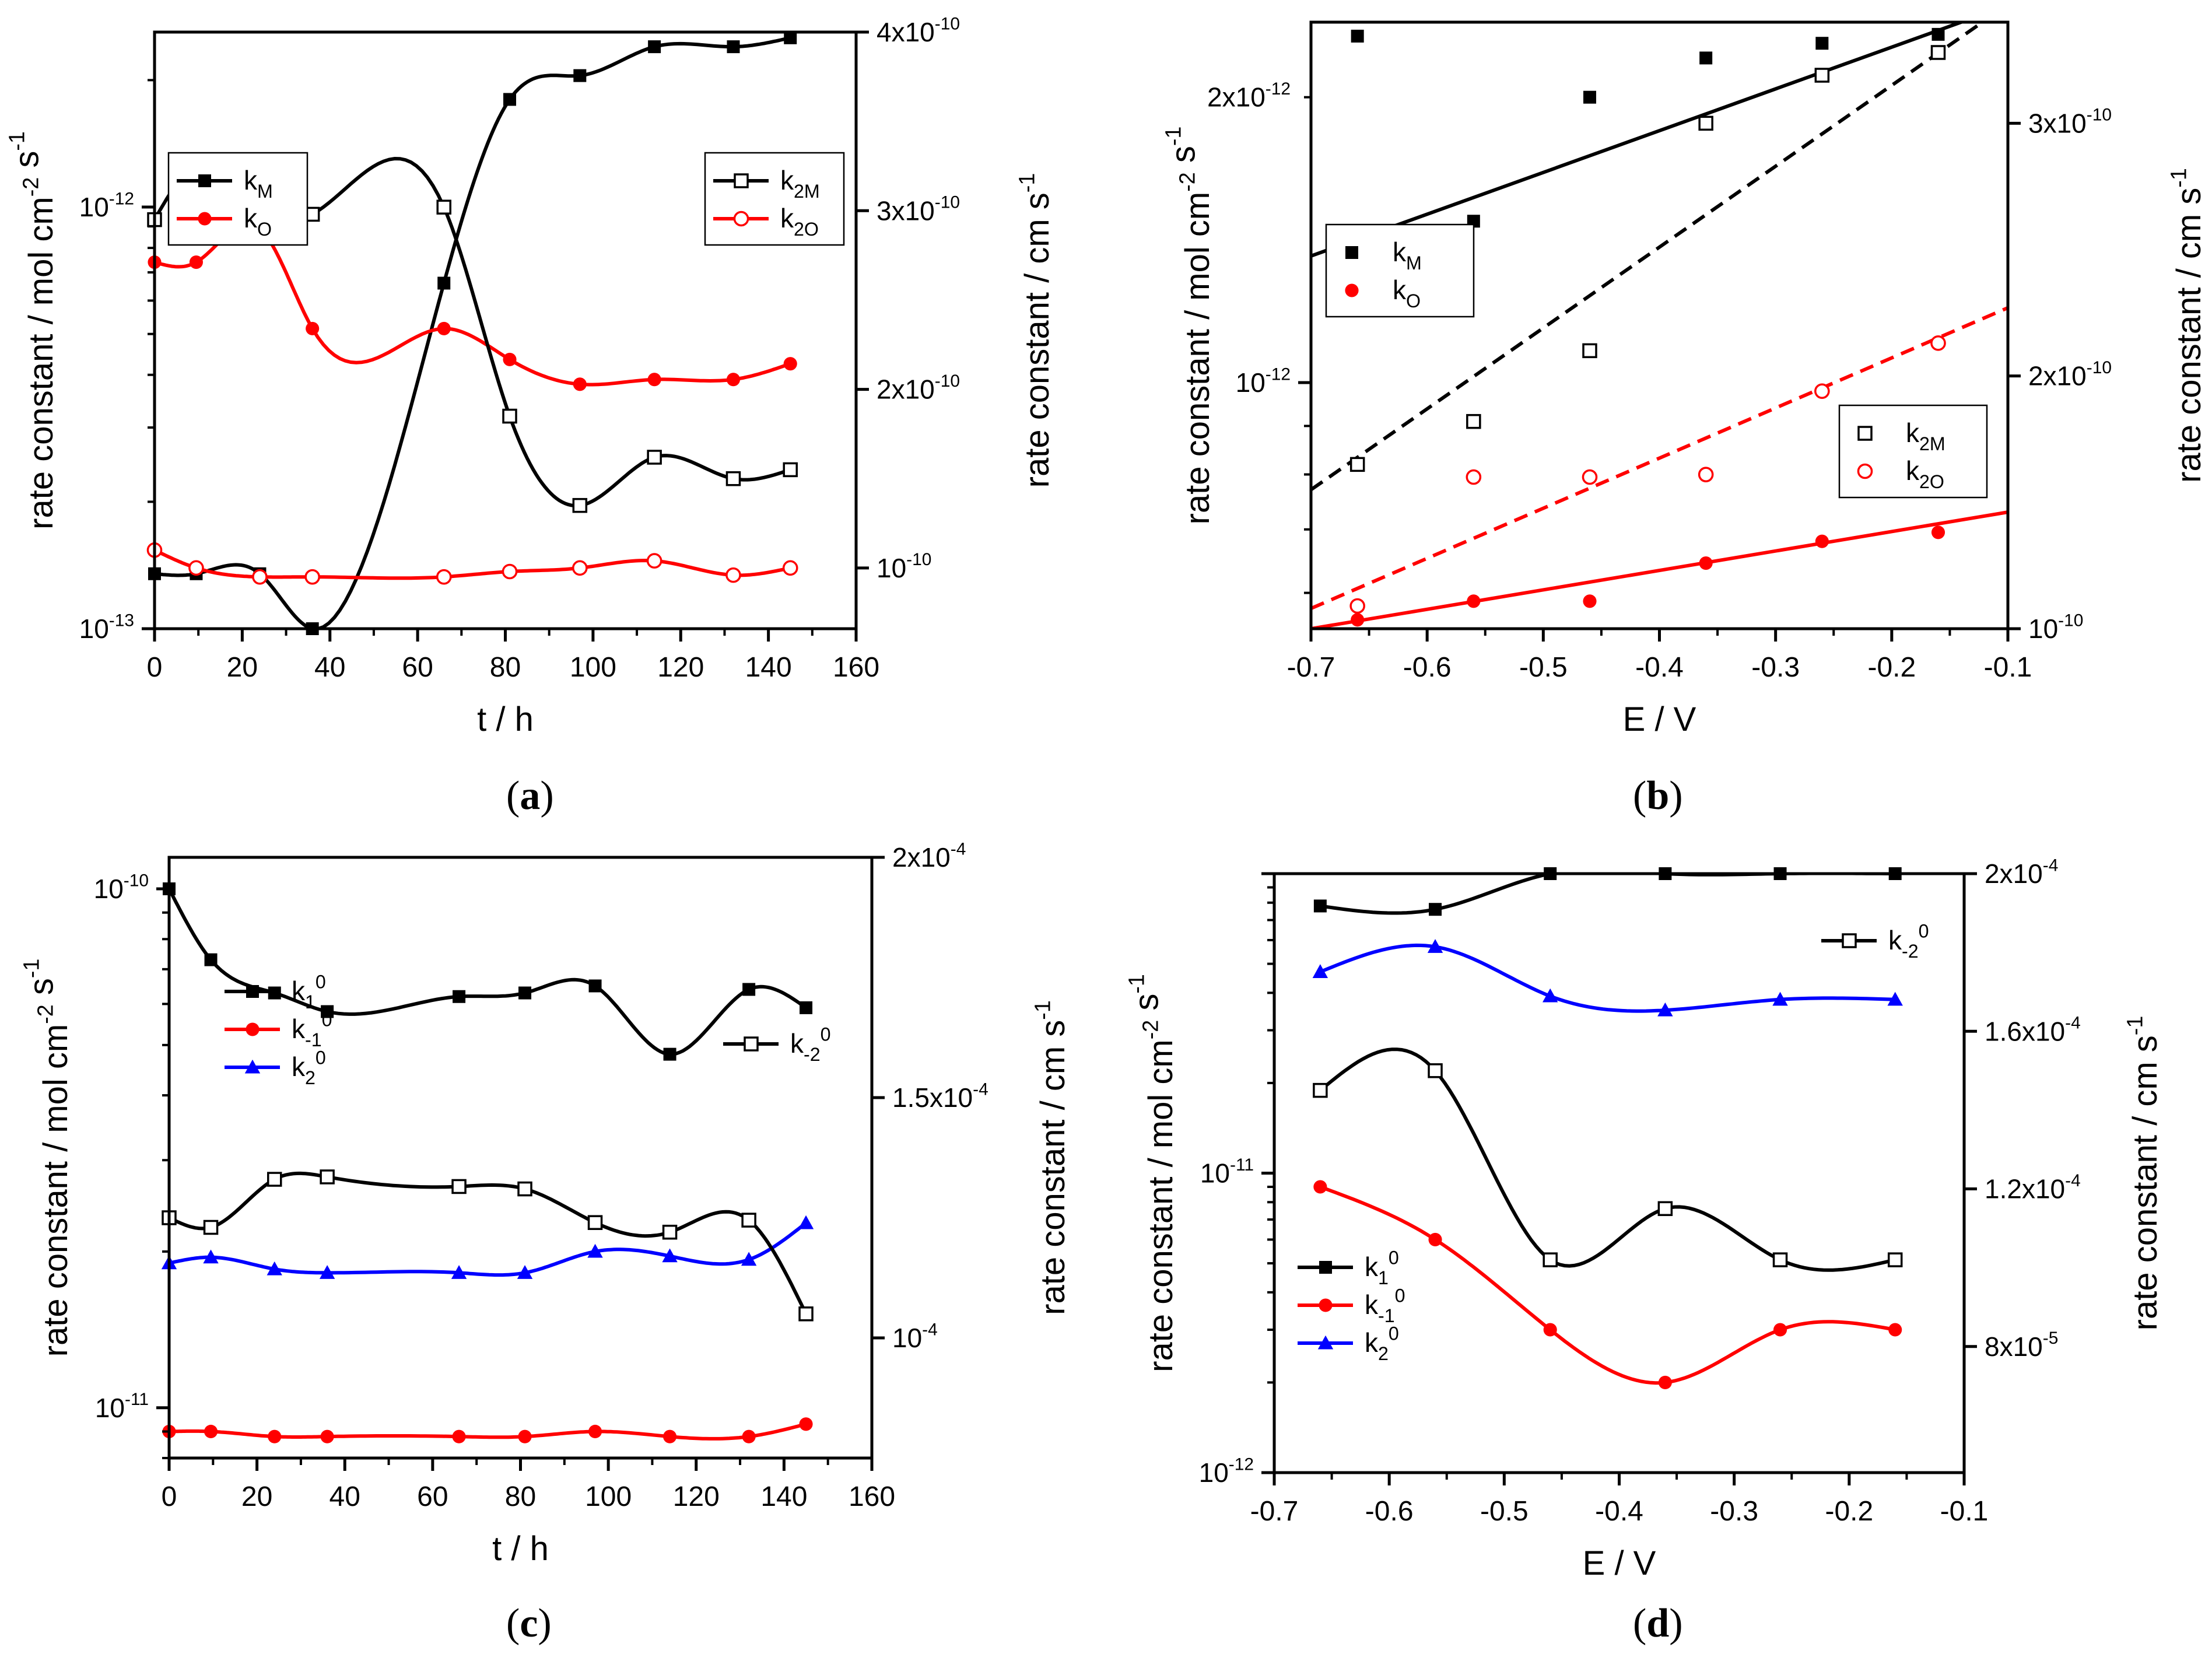 This screenshot has height=1661, width=2212. I want to click on x-tick-label: -0.4, so click(1619, 1511).